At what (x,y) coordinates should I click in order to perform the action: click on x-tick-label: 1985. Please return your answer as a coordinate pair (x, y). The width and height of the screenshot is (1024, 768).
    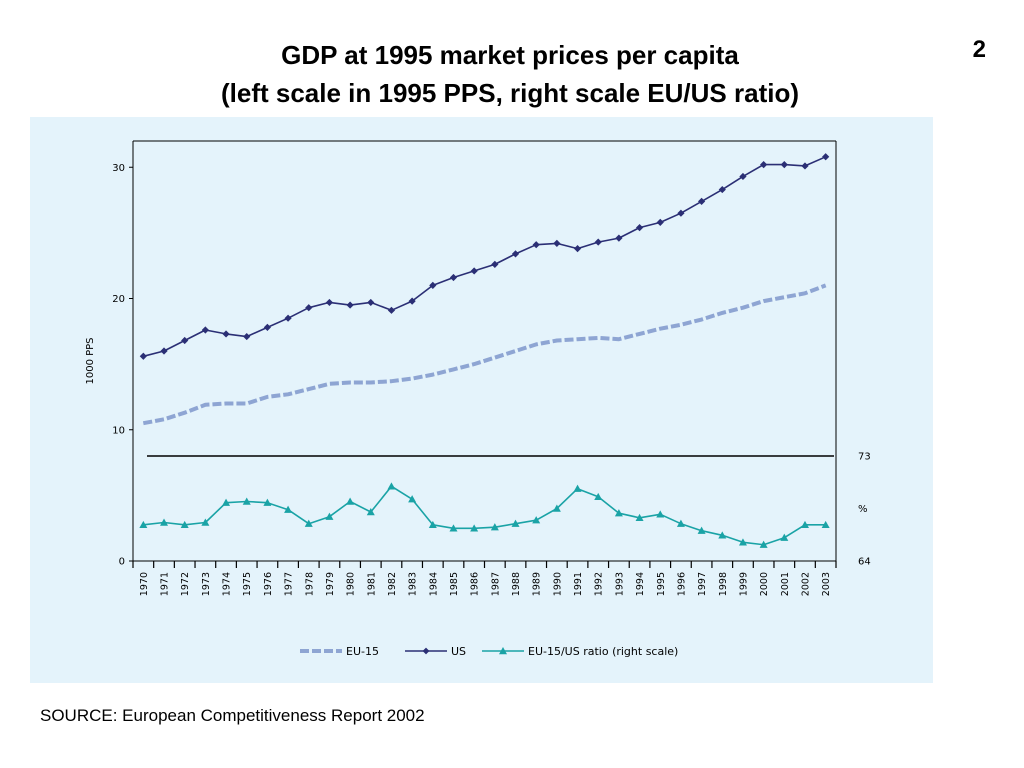
    Looking at the image, I should click on (454, 584).